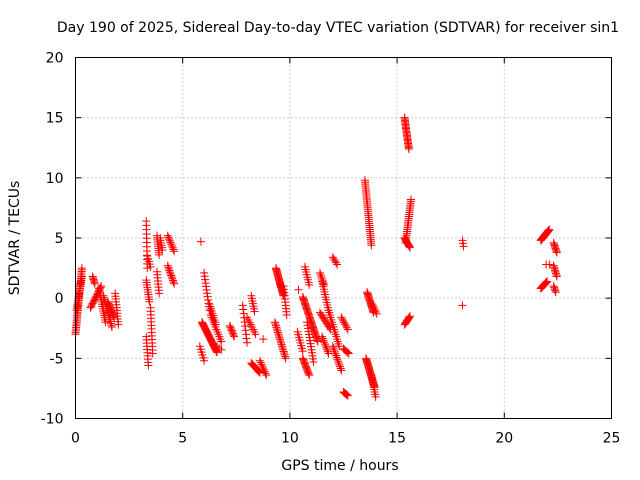 The height and width of the screenshot is (480, 640). Describe the element at coordinates (504, 439) in the screenshot. I see `x-tick-label: 20` at that location.